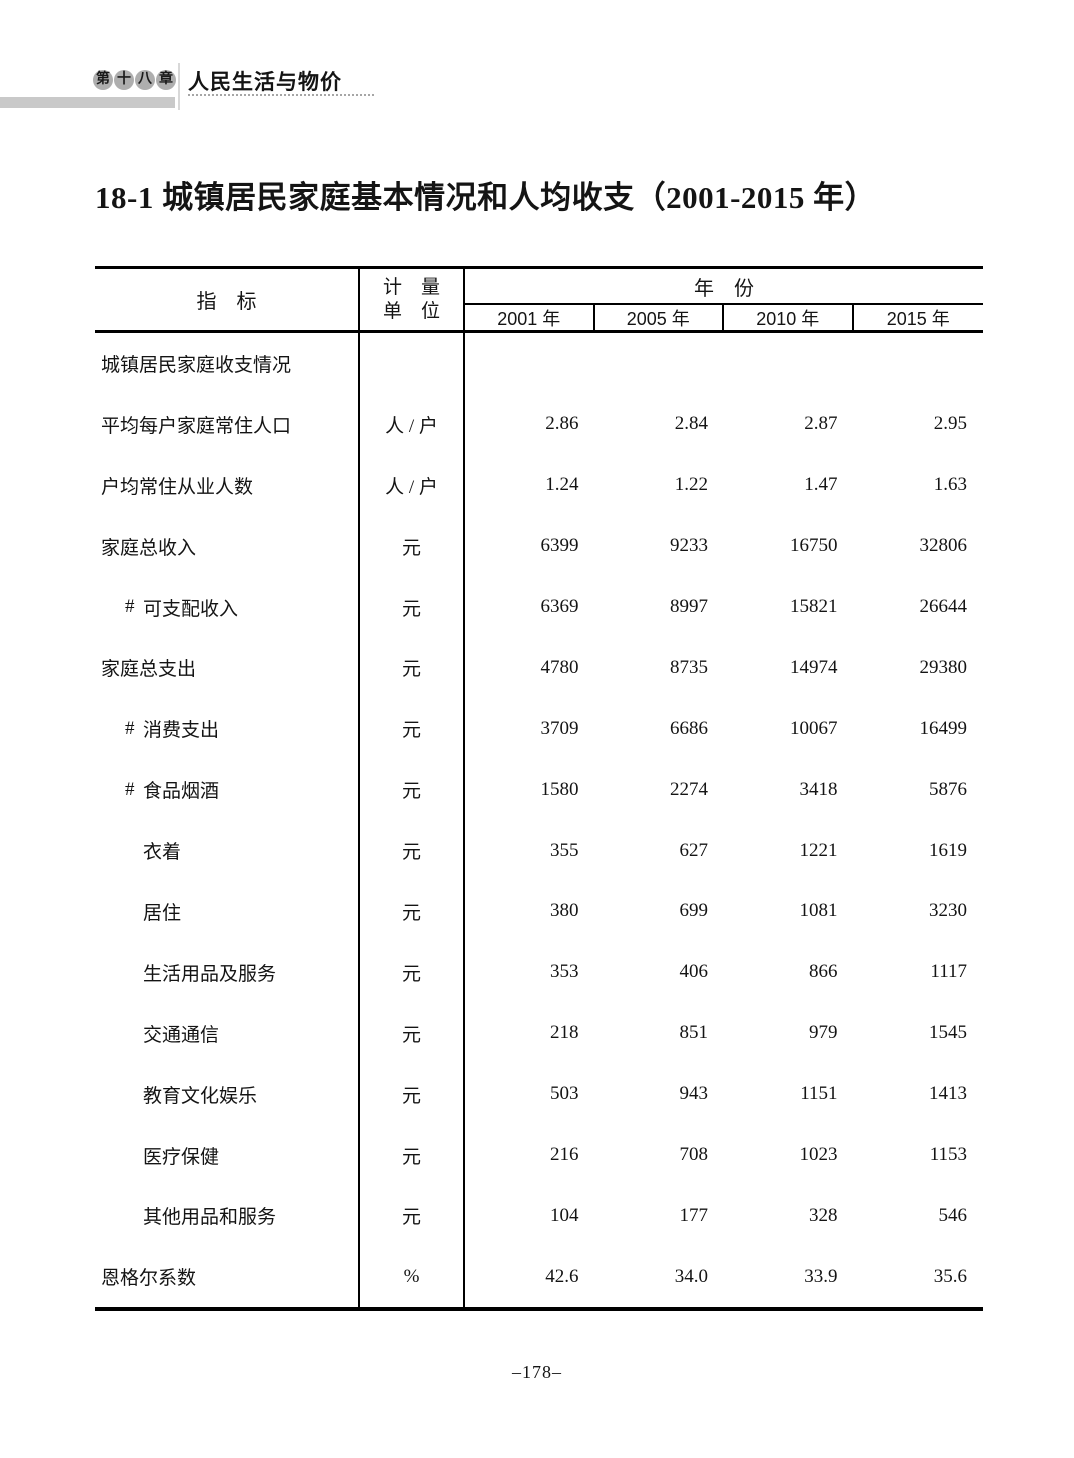  I want to click on value-cell: 866, so click(823, 972).